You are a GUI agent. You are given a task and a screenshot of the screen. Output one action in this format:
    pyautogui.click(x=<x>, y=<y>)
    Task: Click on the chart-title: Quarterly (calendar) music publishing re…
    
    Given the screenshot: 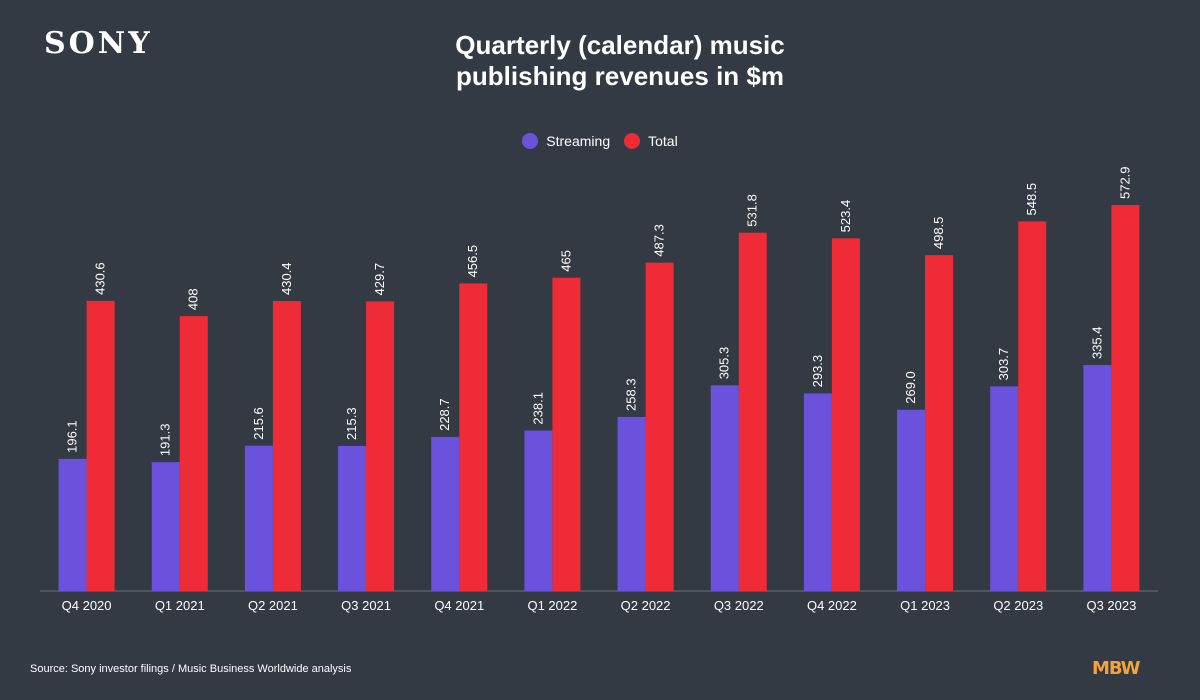 What is the action you would take?
    pyautogui.click(x=620, y=61)
    